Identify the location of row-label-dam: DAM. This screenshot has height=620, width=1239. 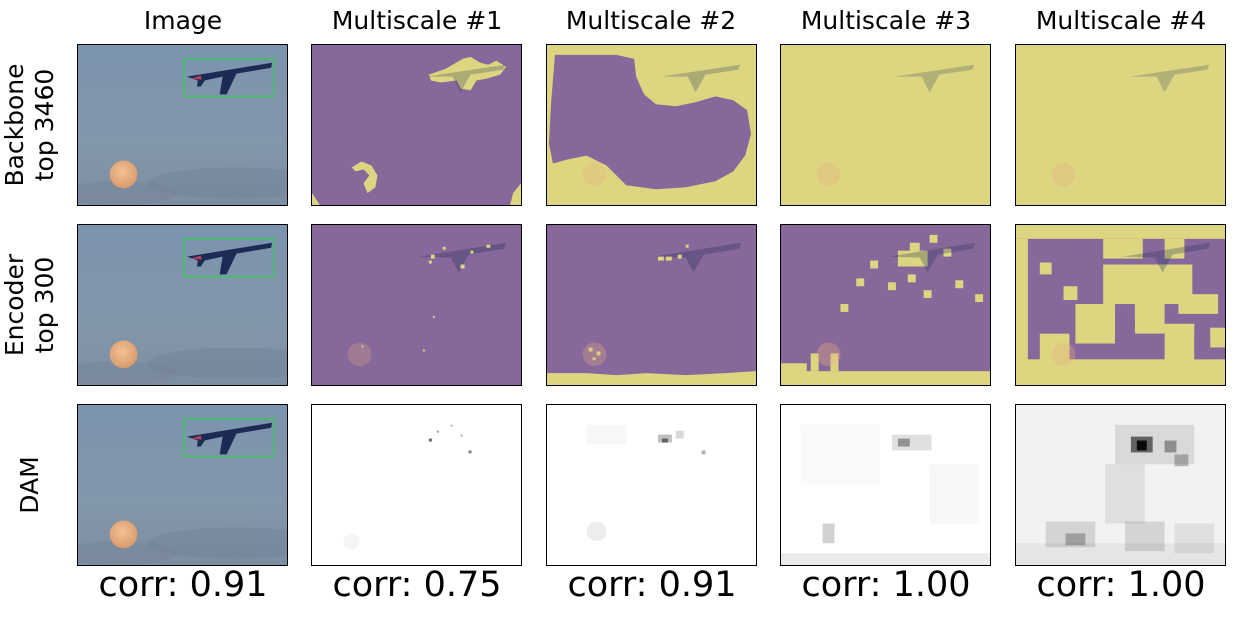
(30, 485).